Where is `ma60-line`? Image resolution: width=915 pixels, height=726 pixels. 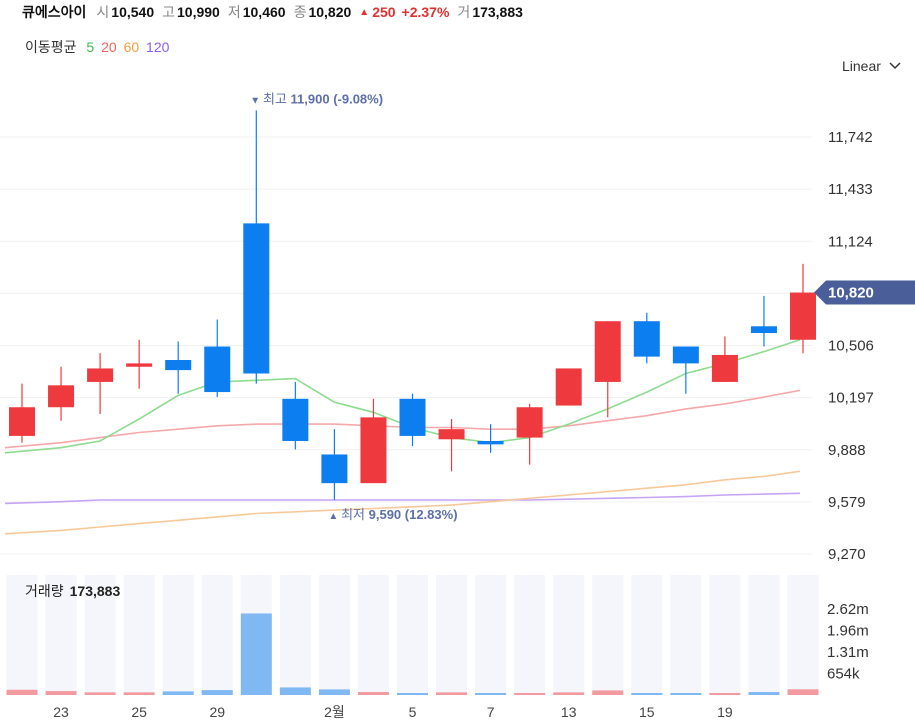 ma60-line is located at coordinates (402, 502).